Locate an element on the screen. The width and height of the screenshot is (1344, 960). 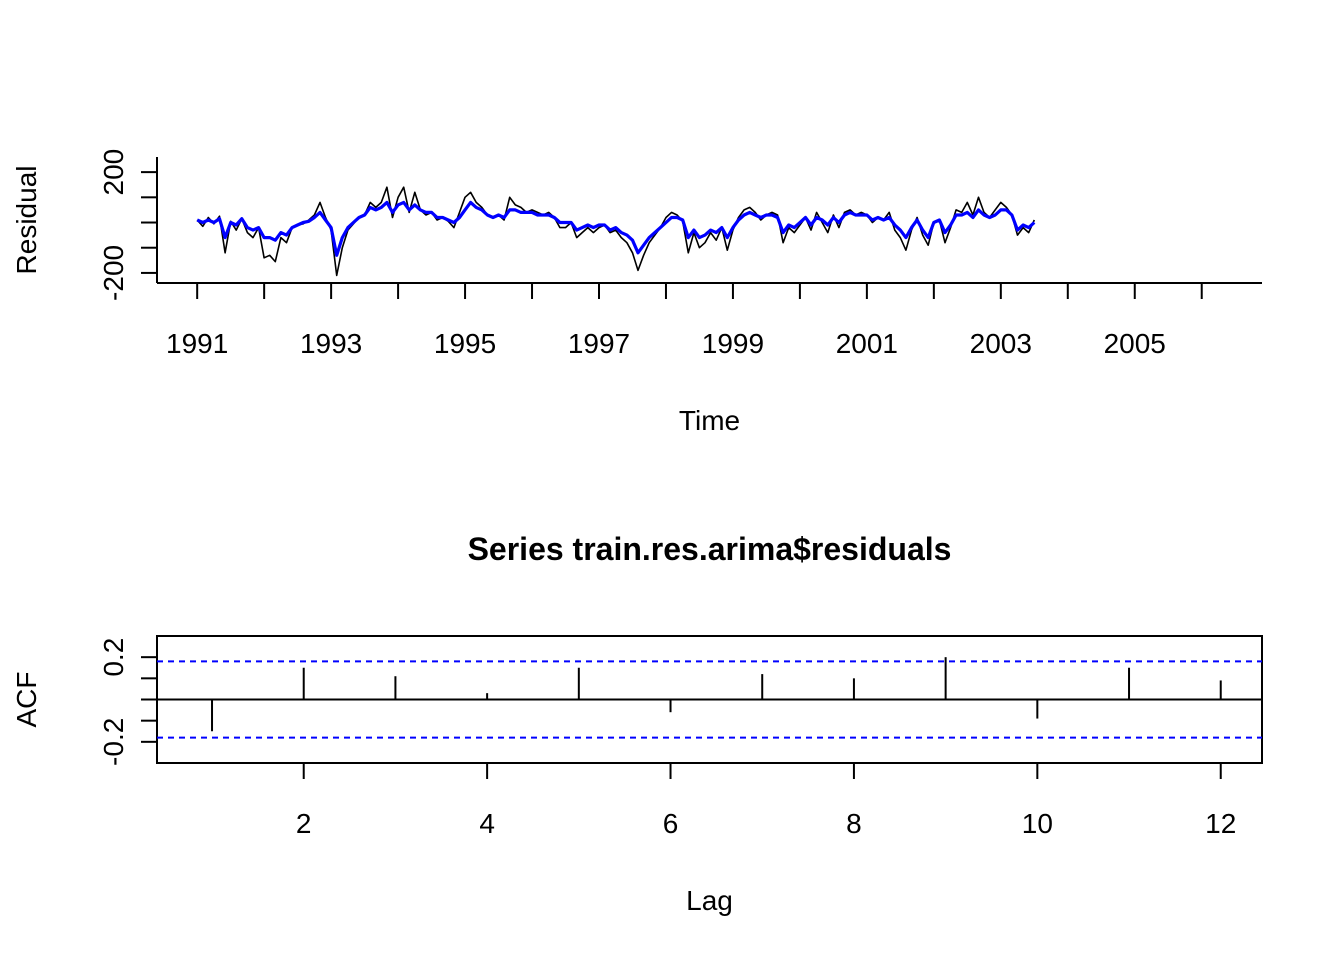
acf-x-tick-label: 8 is located at coordinates (854, 823).